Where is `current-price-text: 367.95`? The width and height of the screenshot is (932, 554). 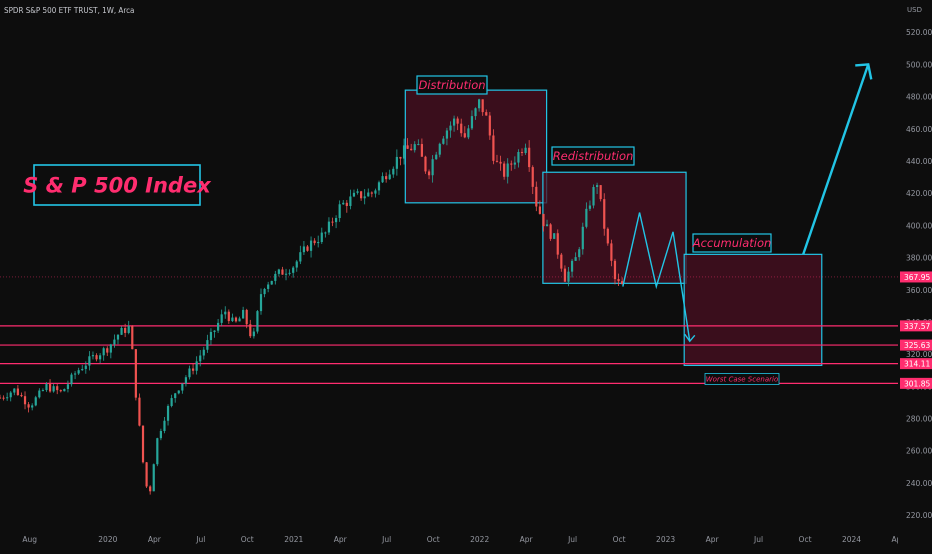 current-price-text: 367.95 is located at coordinates (917, 277).